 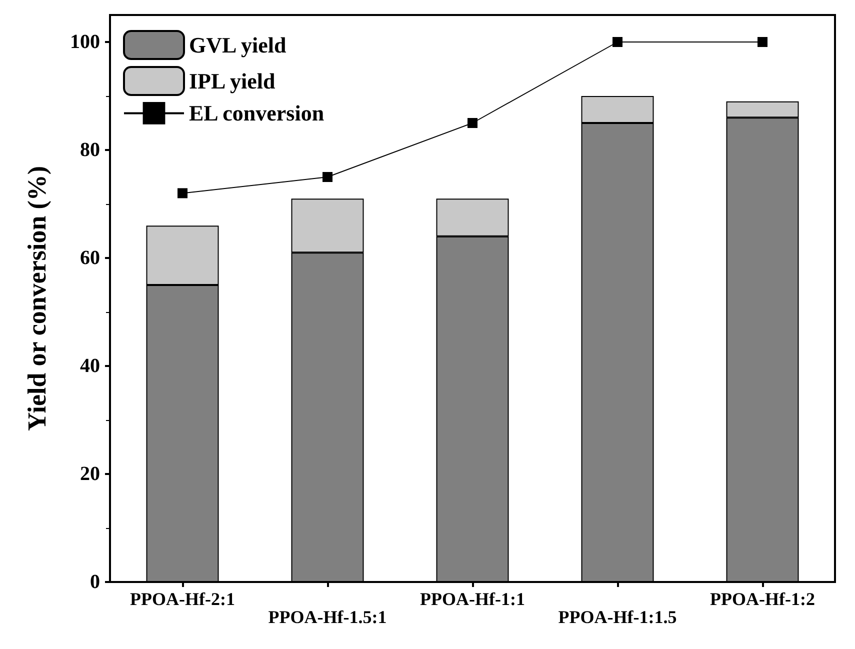 I want to click on legend-label: IPL yield, so click(x=232, y=81).